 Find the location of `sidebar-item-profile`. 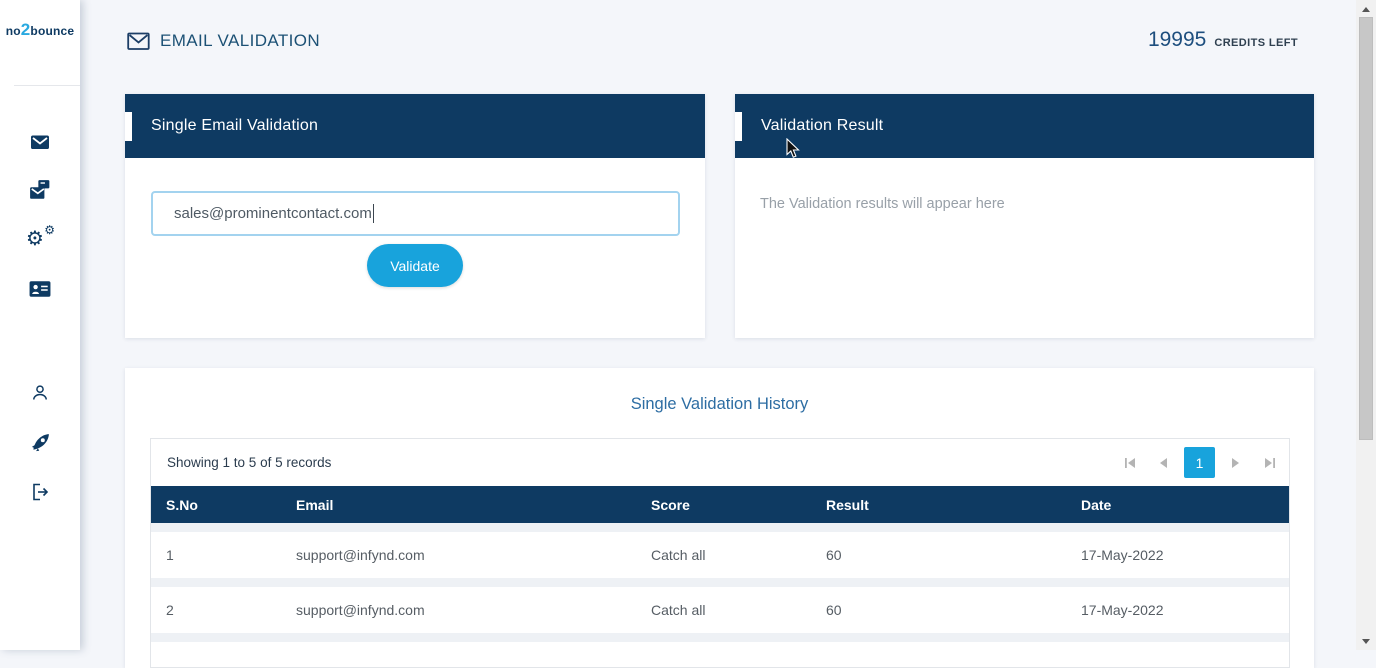

sidebar-item-profile is located at coordinates (40, 393).